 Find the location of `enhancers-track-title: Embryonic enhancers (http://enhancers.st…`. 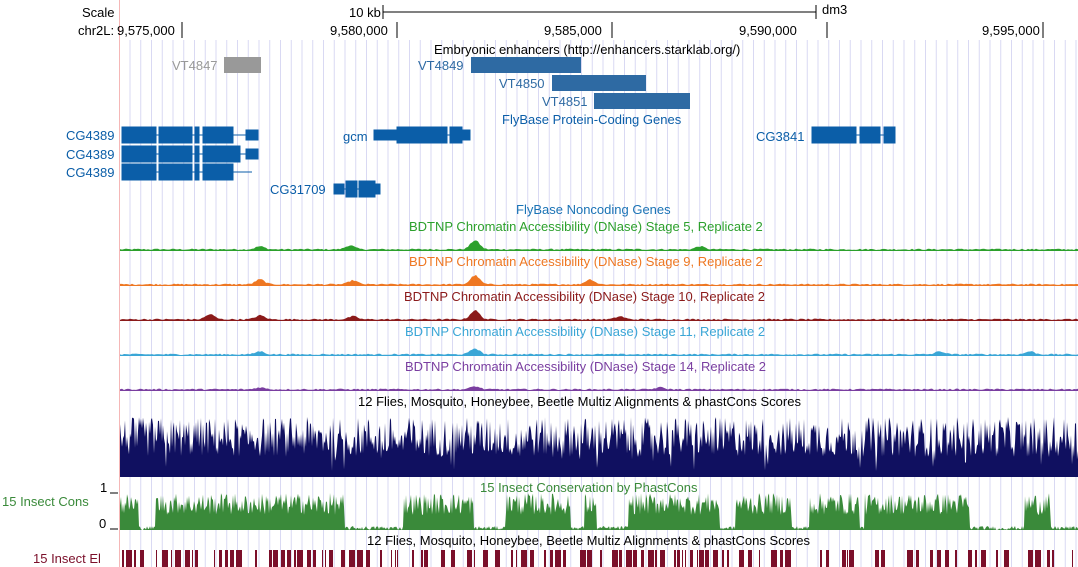

enhancers-track-title: Embryonic enhancers (http://enhancers.st… is located at coordinates (587, 49).